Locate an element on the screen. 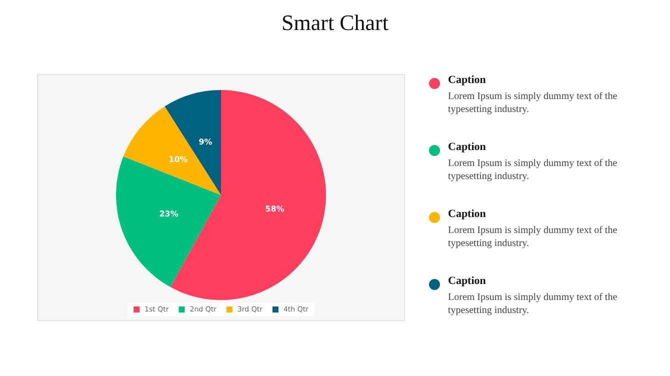 The width and height of the screenshot is (670, 376). data-label: 23% is located at coordinates (168, 213).